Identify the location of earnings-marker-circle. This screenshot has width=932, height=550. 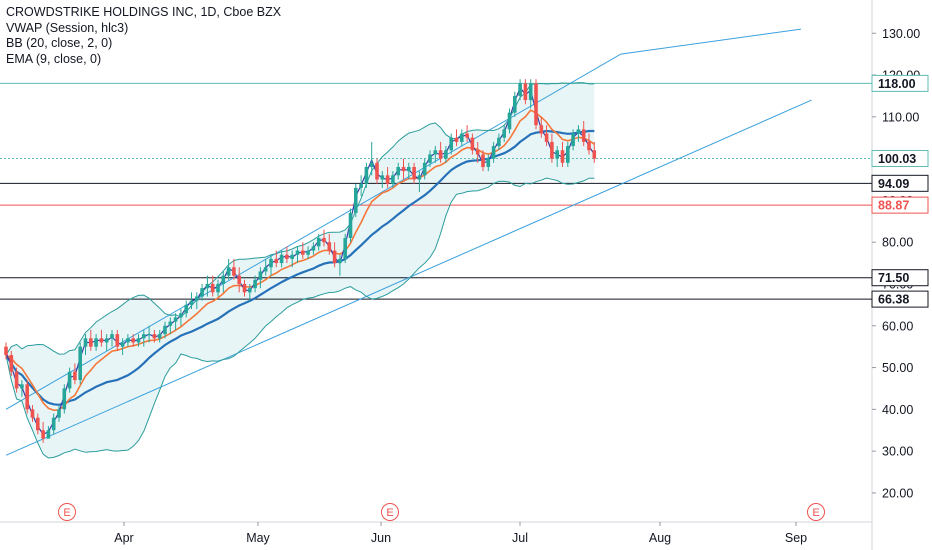
(816, 512).